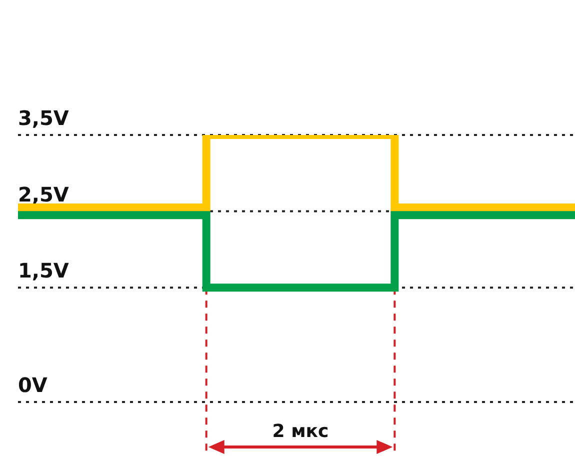  What do you see at coordinates (300, 431) in the screenshot?
I see `text: 2 мкс` at bounding box center [300, 431].